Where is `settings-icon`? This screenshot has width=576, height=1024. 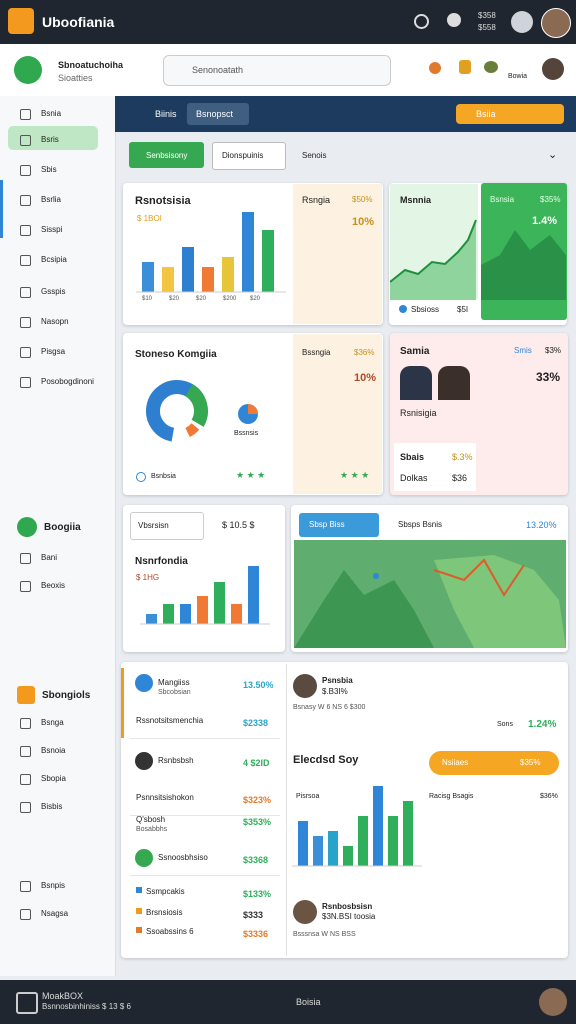 settings-icon is located at coordinates (454, 20).